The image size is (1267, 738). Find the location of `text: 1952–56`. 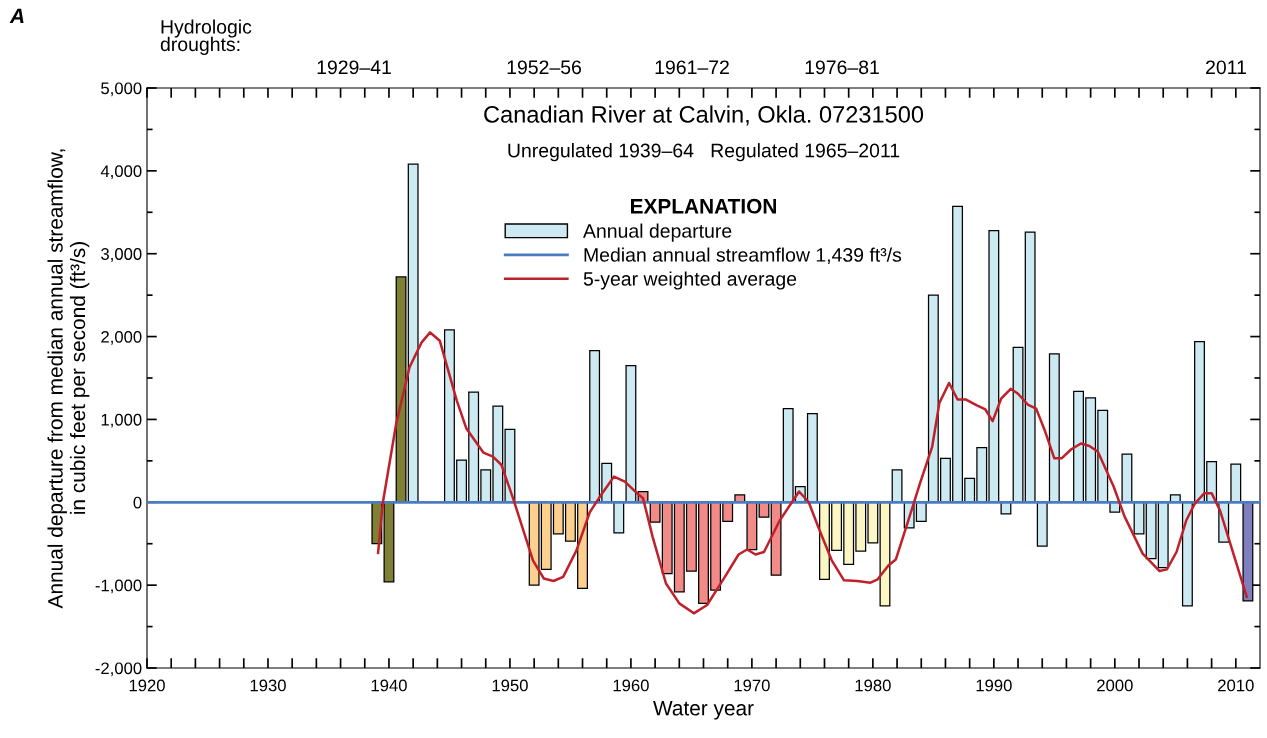

text: 1952–56 is located at coordinates (544, 67).